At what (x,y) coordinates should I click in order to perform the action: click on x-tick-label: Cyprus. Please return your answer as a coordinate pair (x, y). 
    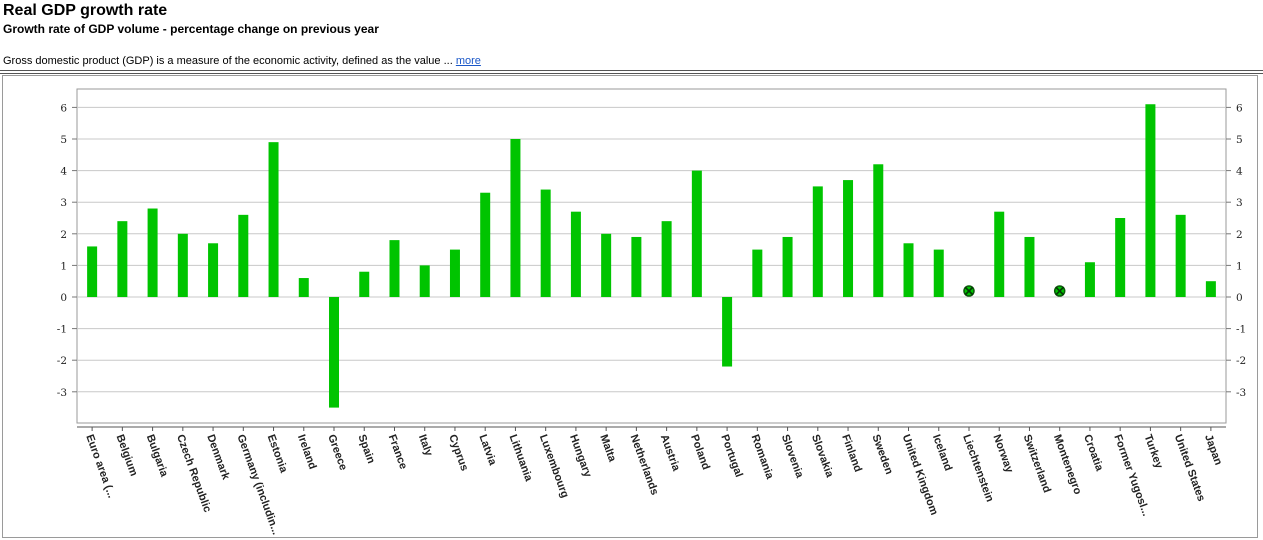
    Looking at the image, I should click on (458, 453).